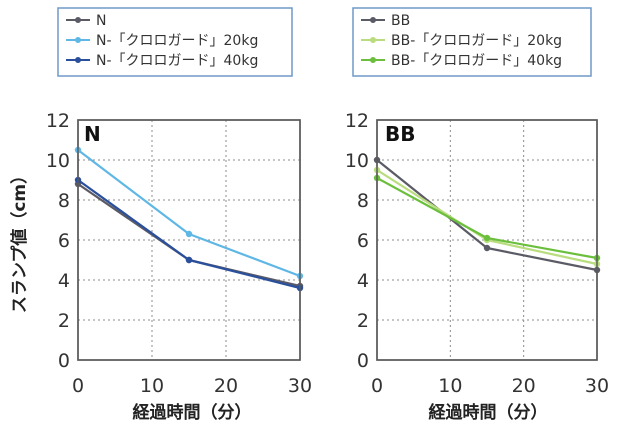  I want to click on legend-n: N N-「クロロガード」20kg N-「クロロガード」40kg, so click(175, 42).